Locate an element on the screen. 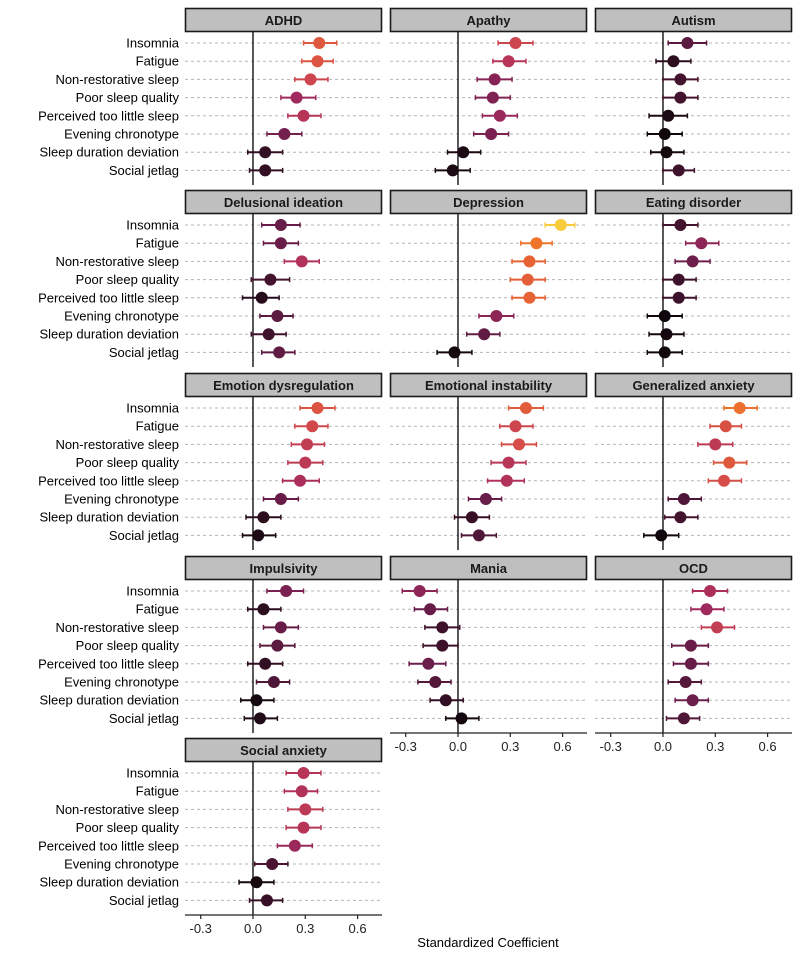  strip-title: Emotional instability is located at coordinates (489, 385).